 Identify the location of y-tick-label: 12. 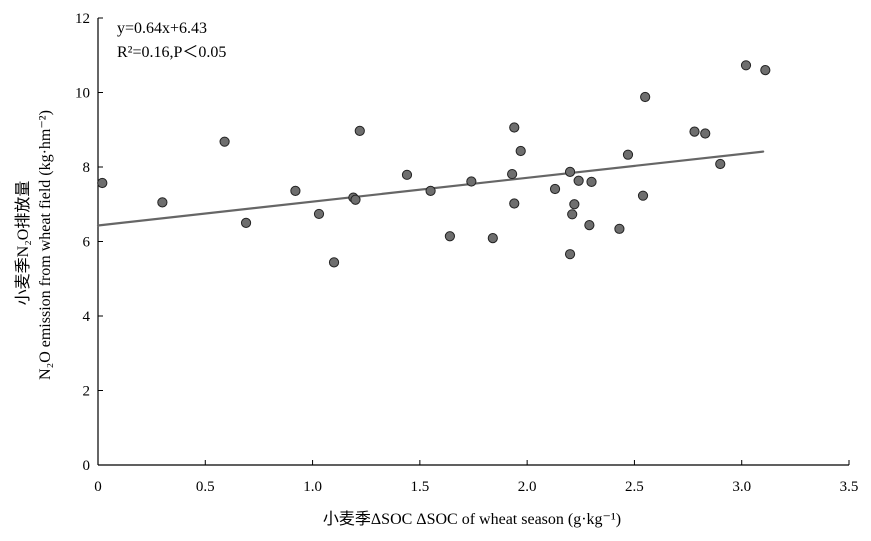
(82, 19).